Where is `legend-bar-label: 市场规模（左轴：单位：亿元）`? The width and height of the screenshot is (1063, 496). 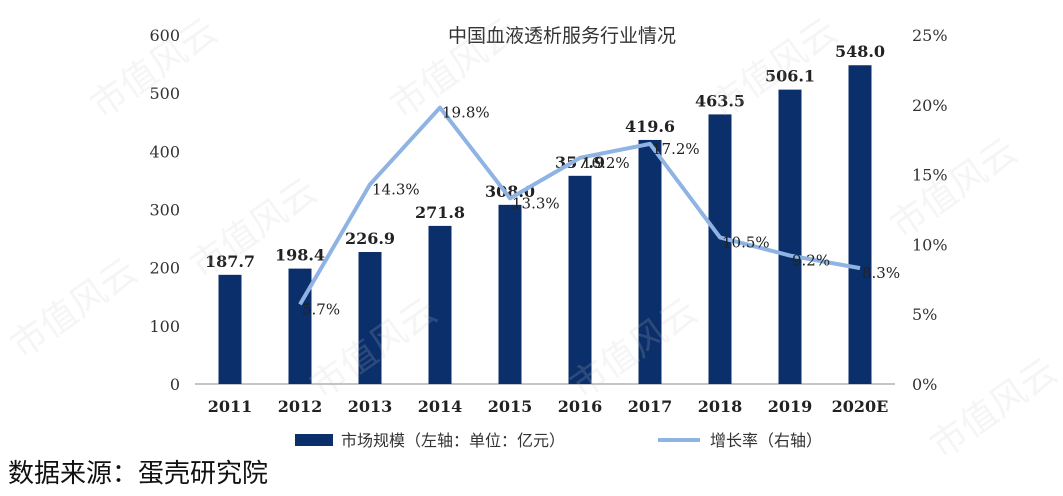
legend-bar-label: 市场规模（左轴：单位：亿元） is located at coordinates (453, 440).